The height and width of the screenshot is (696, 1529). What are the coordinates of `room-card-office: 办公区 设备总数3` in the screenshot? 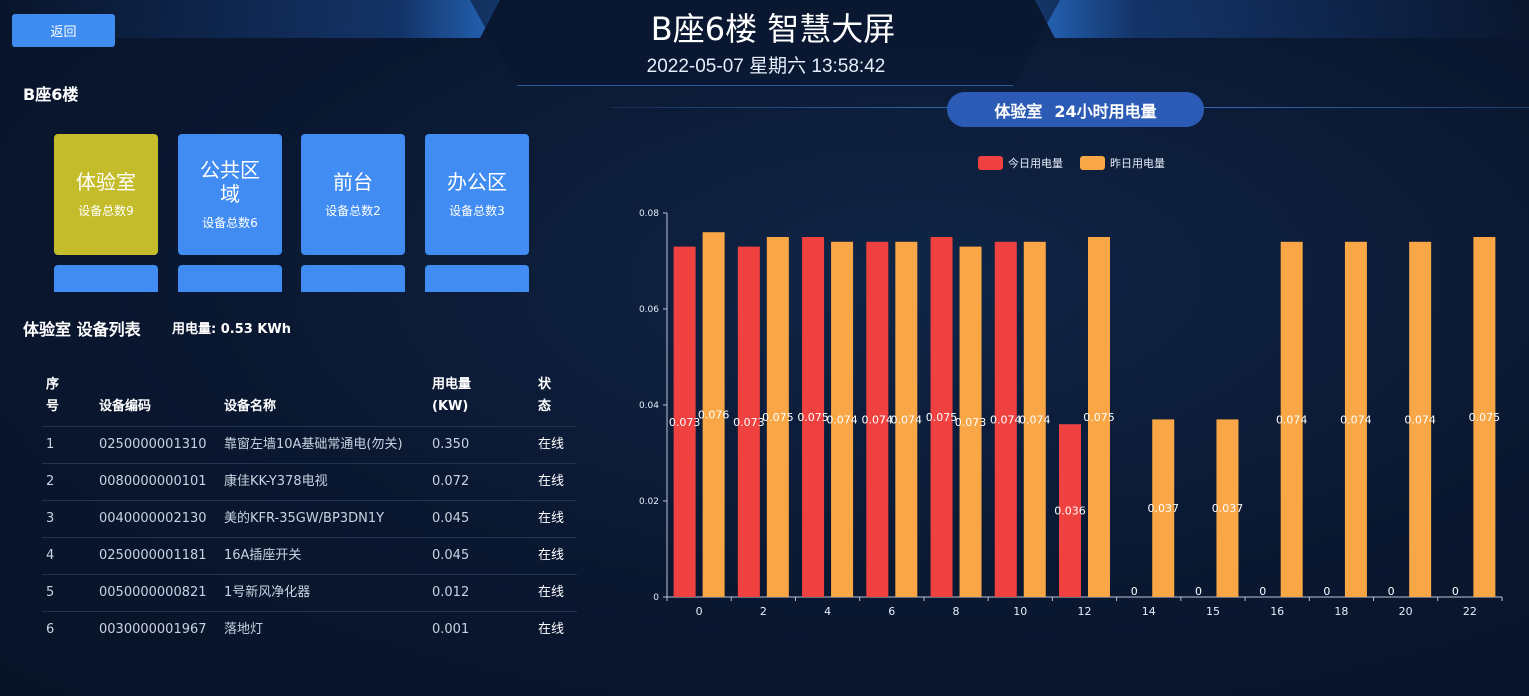 It's located at (477, 194).